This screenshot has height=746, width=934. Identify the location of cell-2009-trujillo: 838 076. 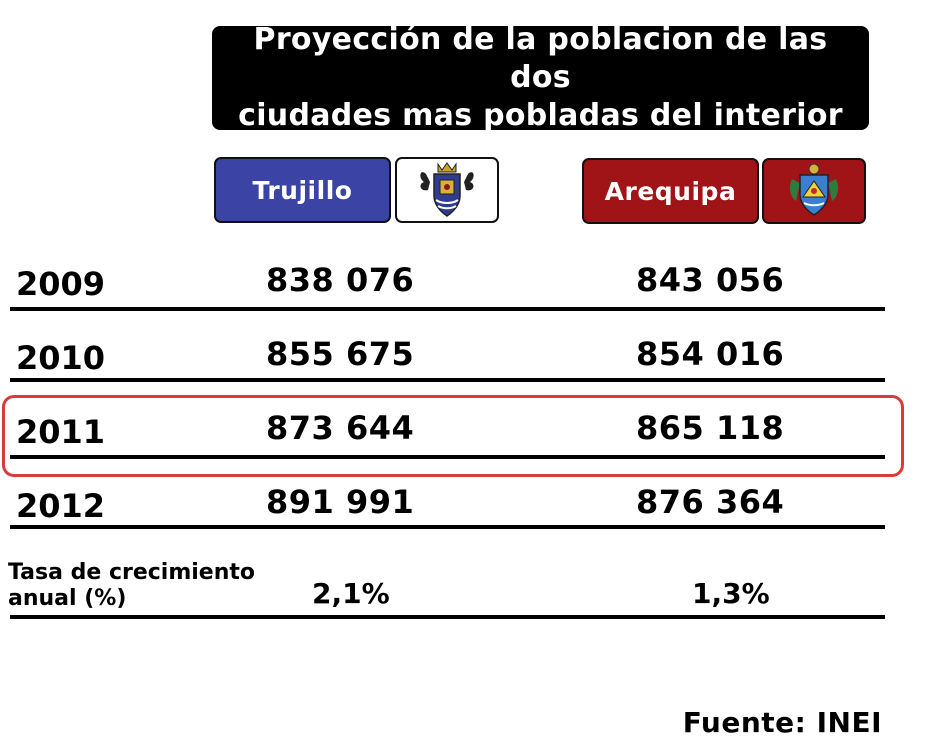
(340, 280).